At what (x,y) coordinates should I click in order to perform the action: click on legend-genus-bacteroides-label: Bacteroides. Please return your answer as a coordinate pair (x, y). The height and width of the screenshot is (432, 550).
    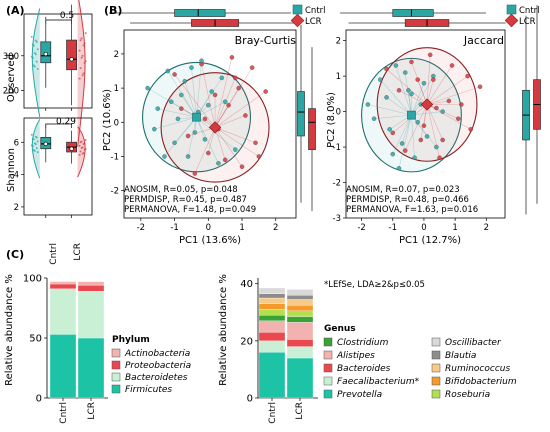
    Looking at the image, I should click on (364, 369).